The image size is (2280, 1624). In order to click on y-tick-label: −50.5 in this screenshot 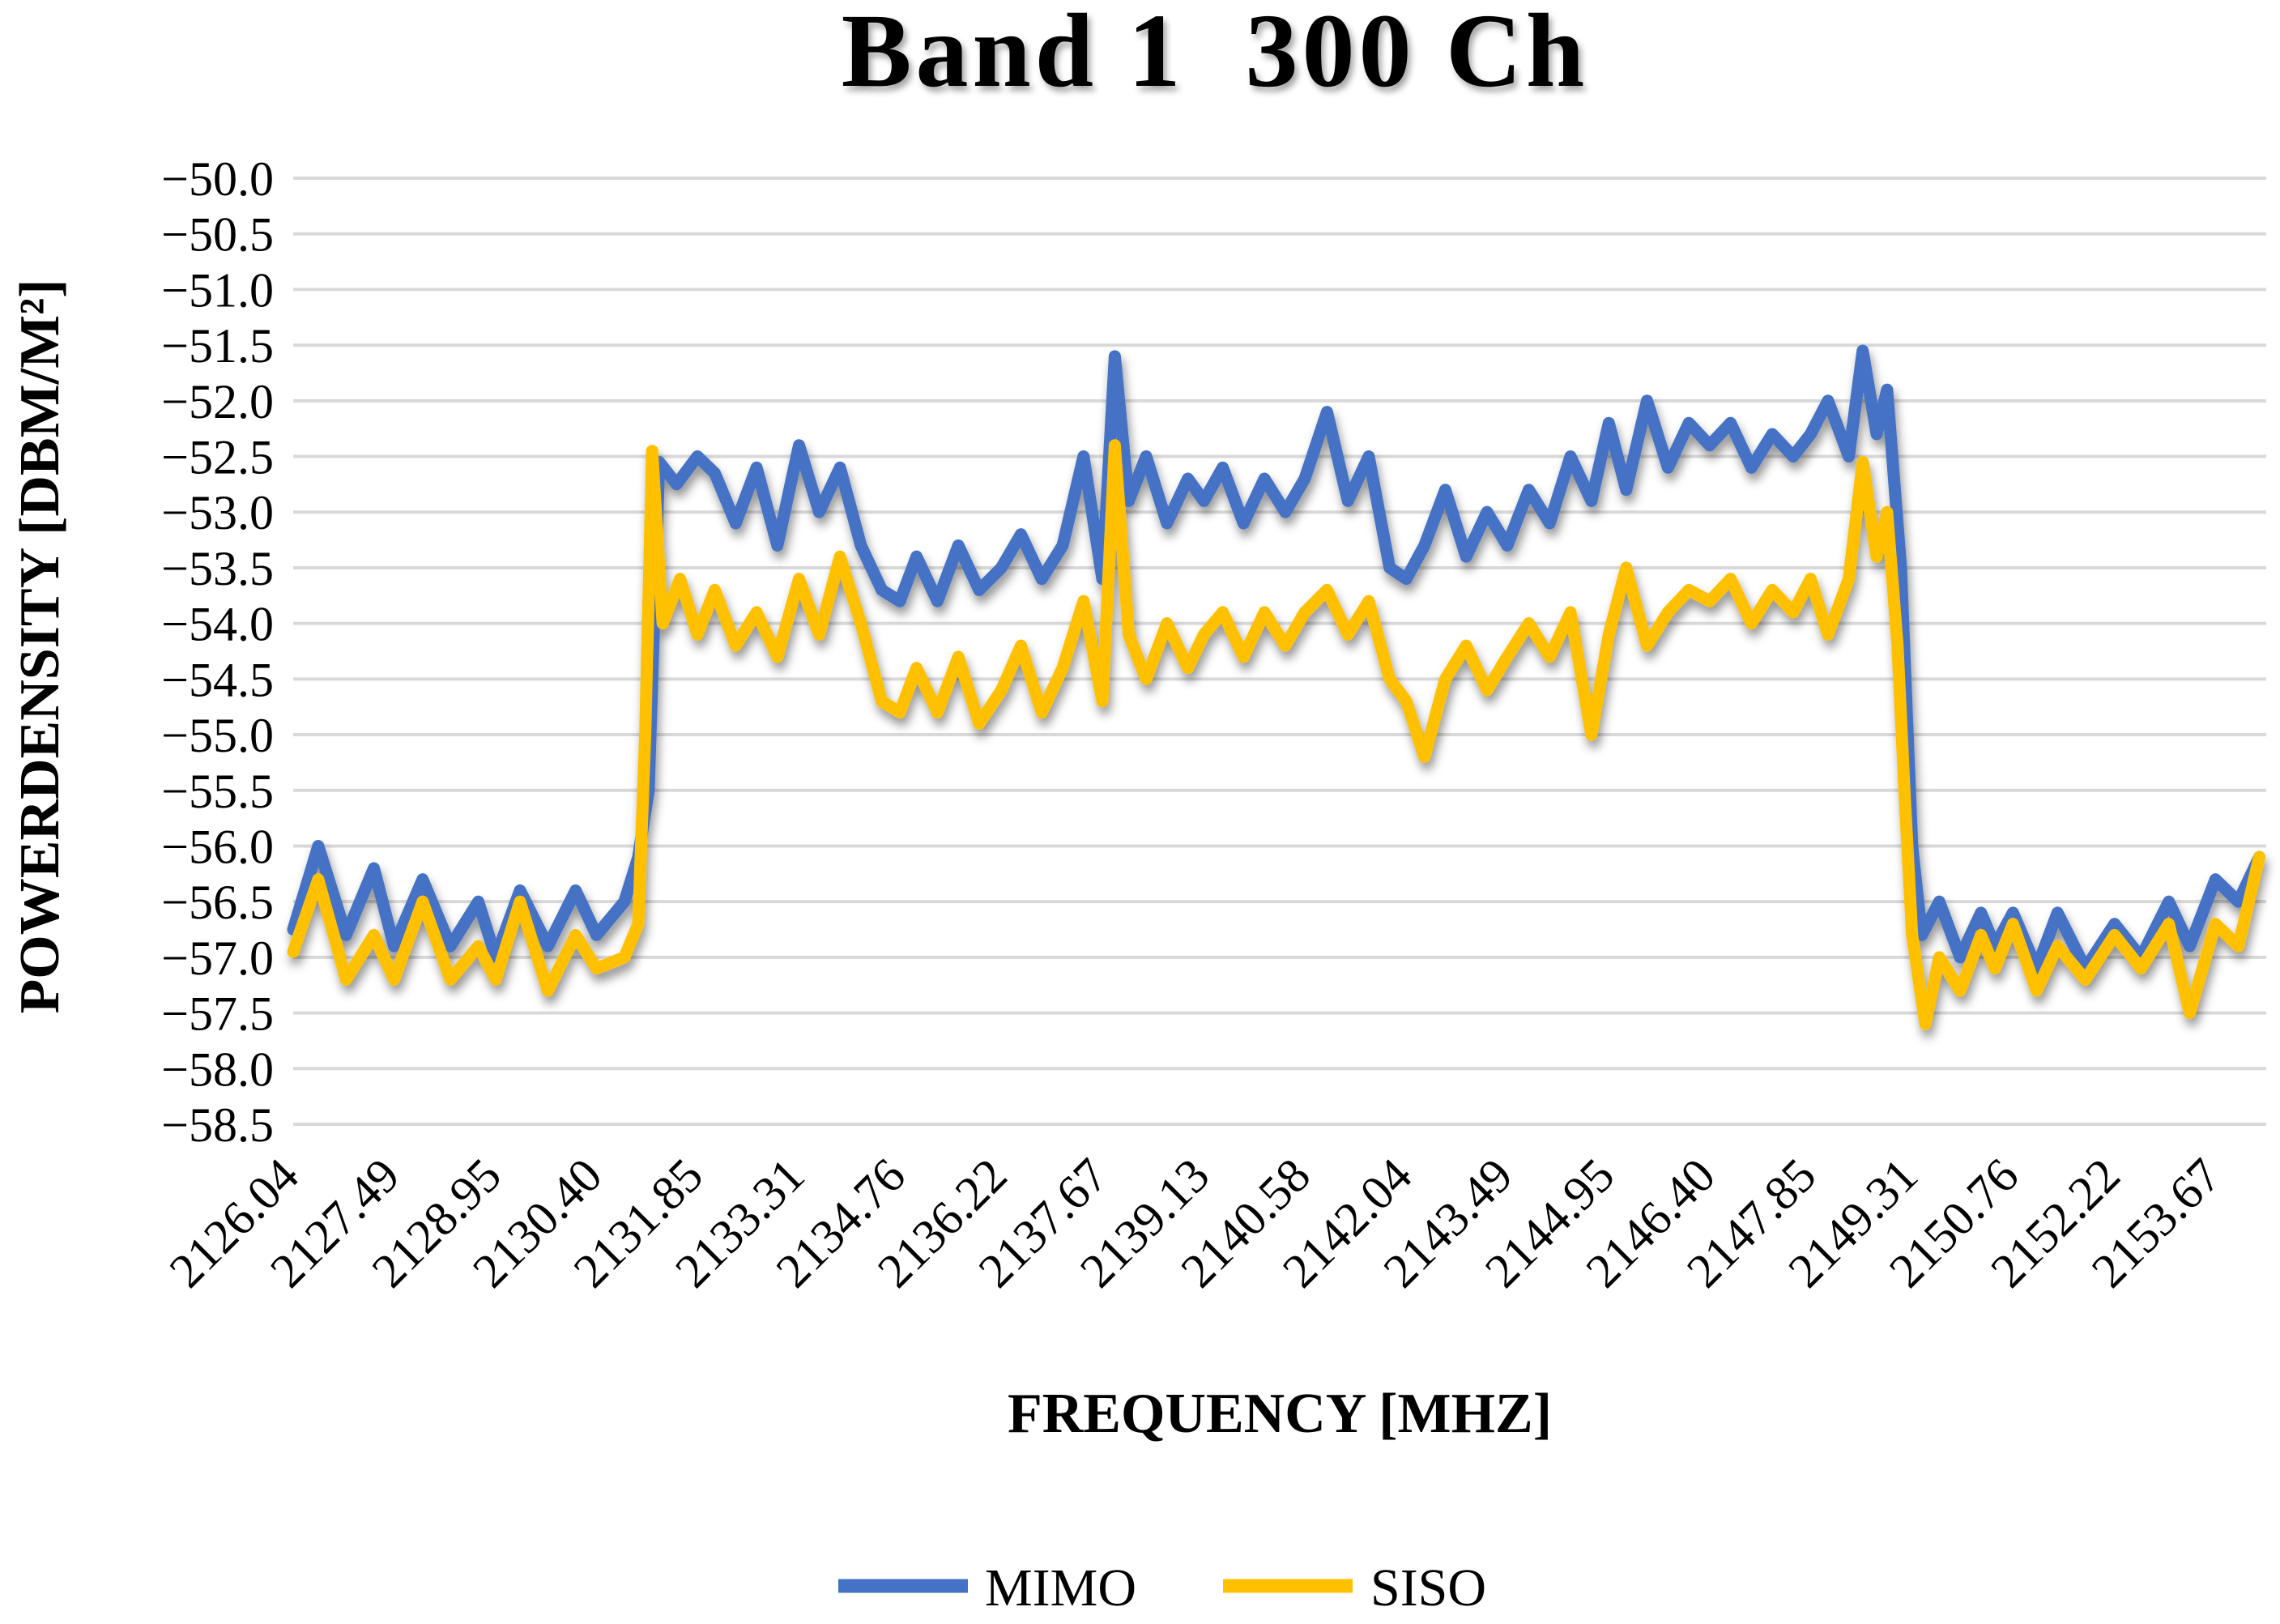, I will do `click(217, 235)`.